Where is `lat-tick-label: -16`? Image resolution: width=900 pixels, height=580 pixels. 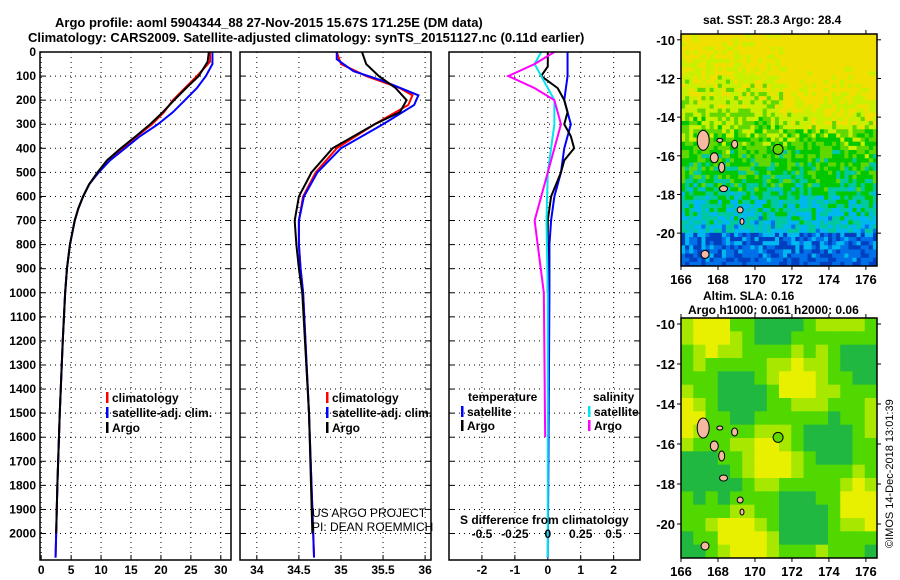
lat-tick-label: -16 is located at coordinates (665, 444).